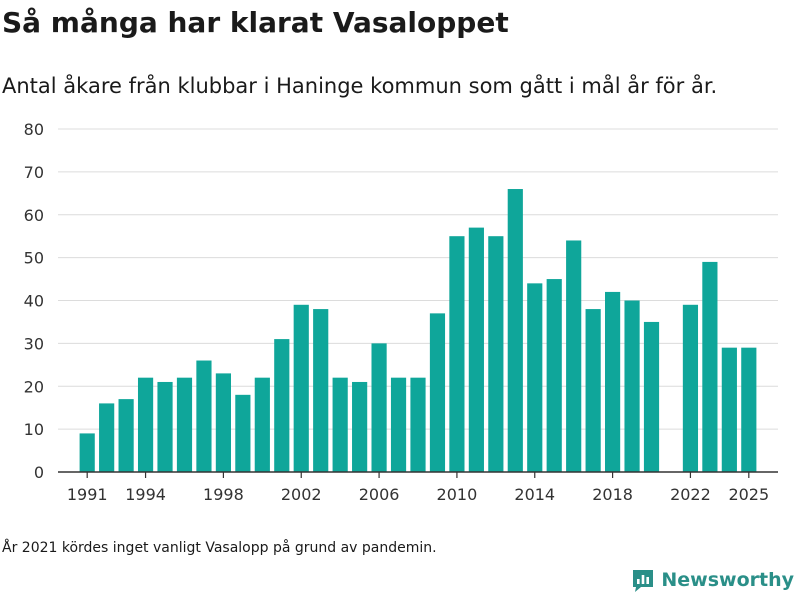 The image size is (800, 600). Describe the element at coordinates (34, 172) in the screenshot. I see `y-tick-label: 70` at that location.